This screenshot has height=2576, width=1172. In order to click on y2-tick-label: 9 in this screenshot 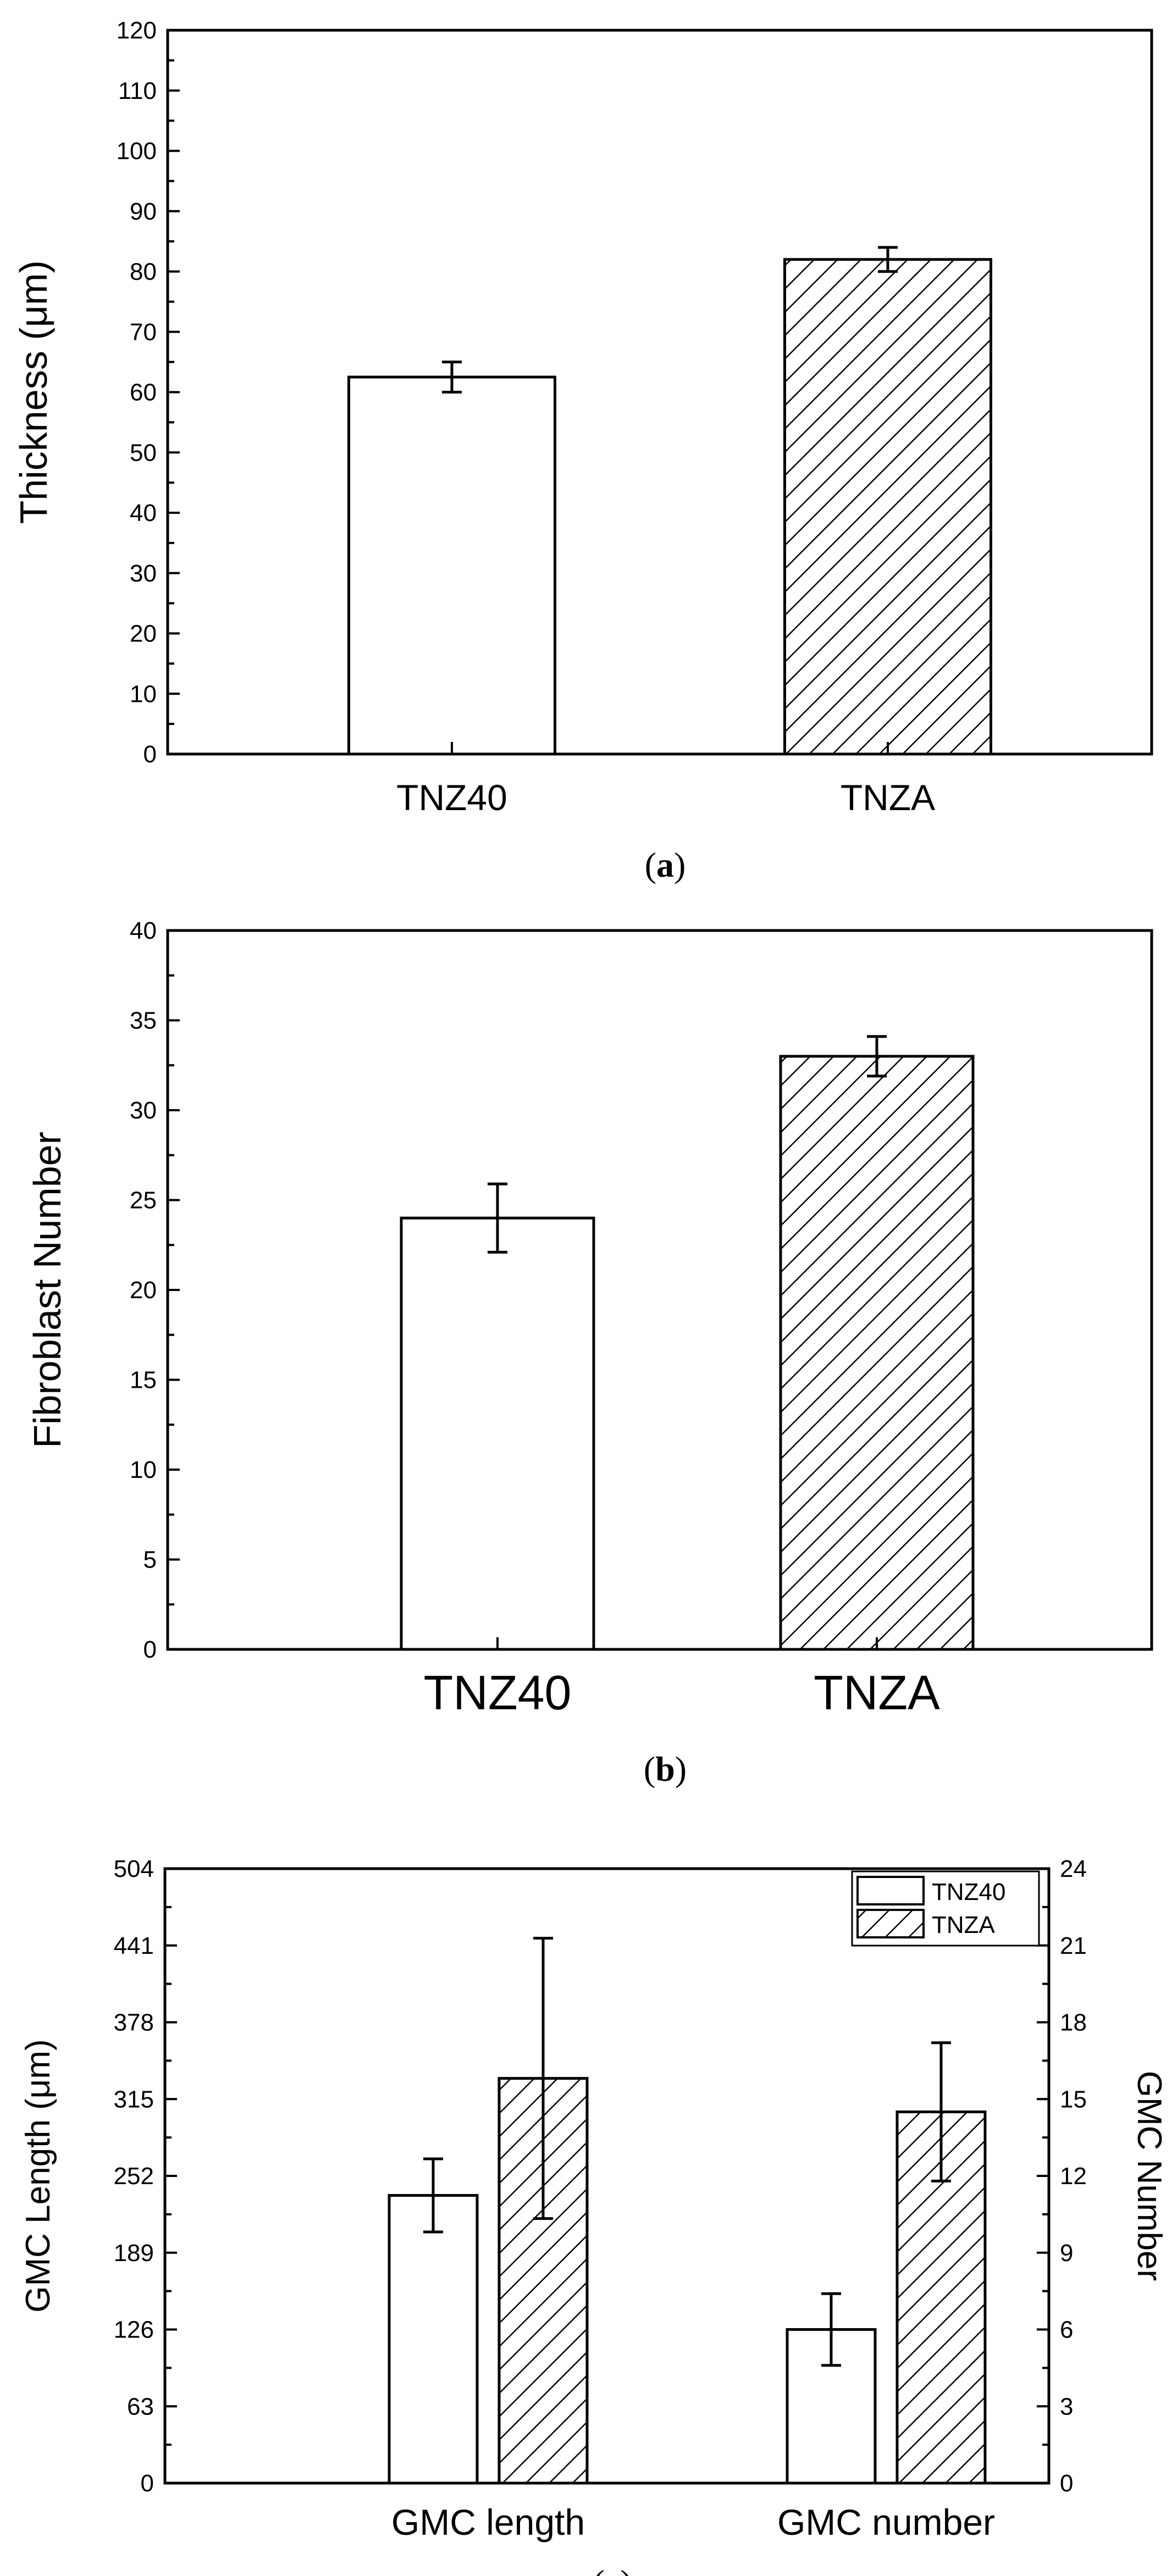, I will do `click(1066, 2253)`.